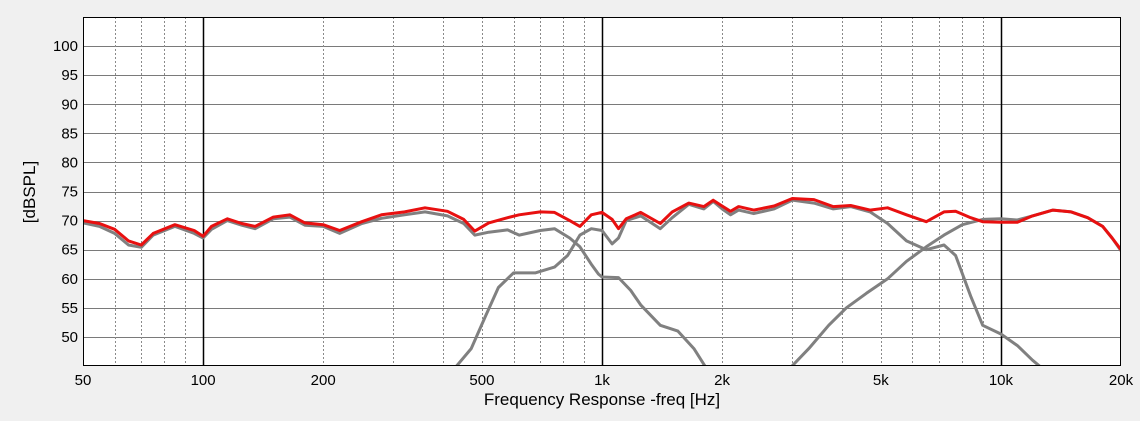 This screenshot has width=1140, height=421. Describe the element at coordinates (69, 192) in the screenshot. I see `y-tick-label: 75` at that location.